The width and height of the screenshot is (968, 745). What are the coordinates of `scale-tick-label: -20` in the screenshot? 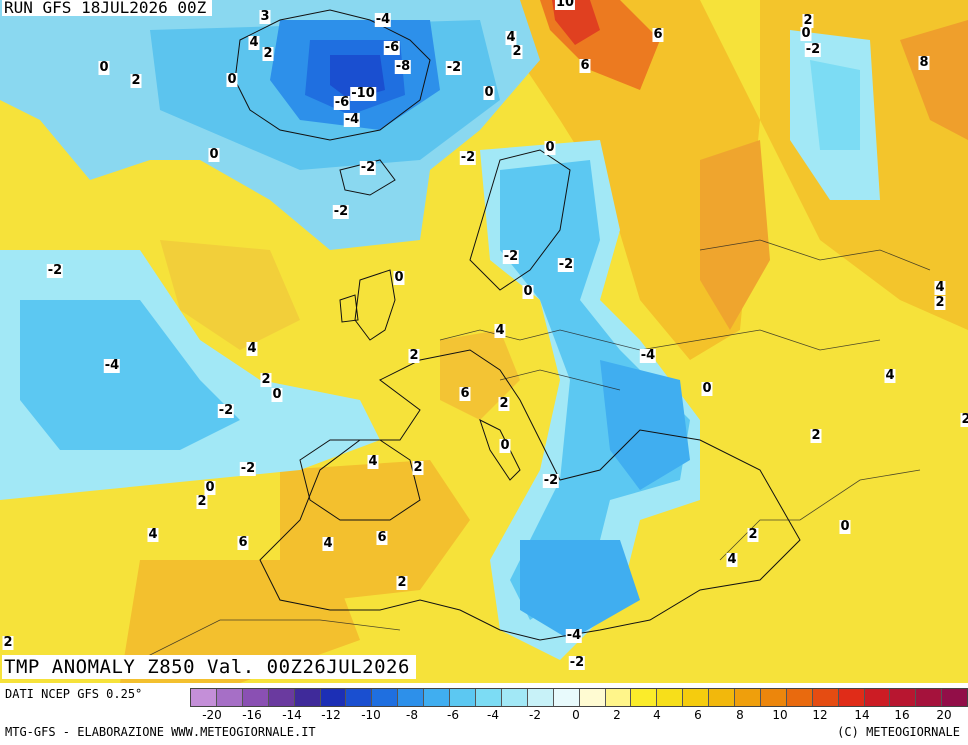 It's located at (212, 715).